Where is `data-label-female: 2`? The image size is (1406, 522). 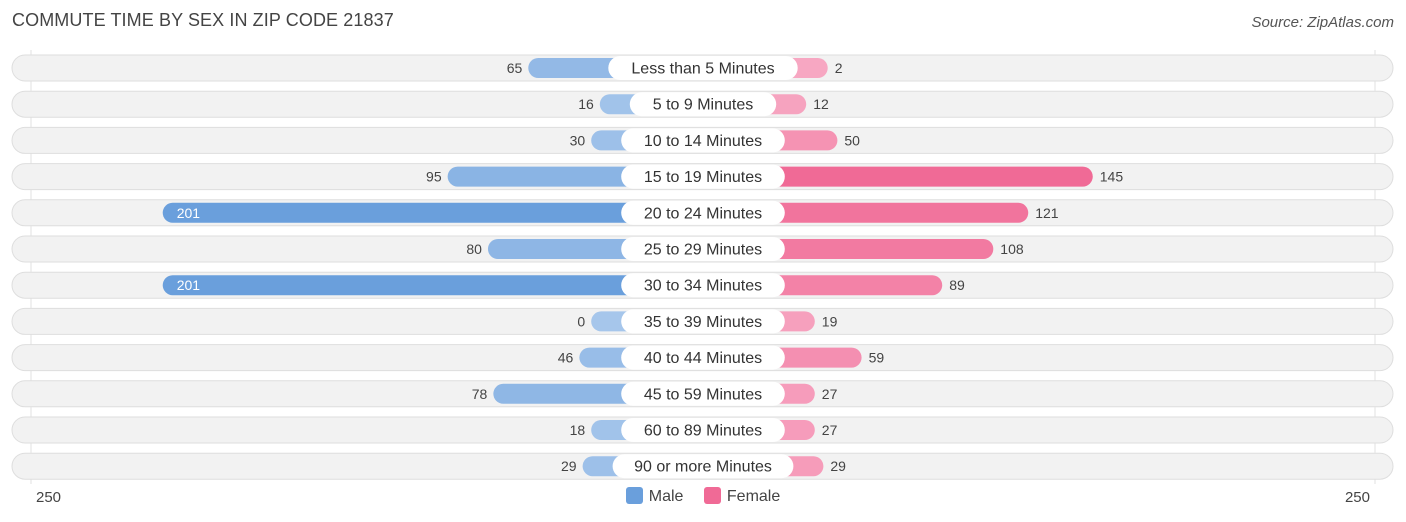
data-label-female: 2 is located at coordinates (839, 68).